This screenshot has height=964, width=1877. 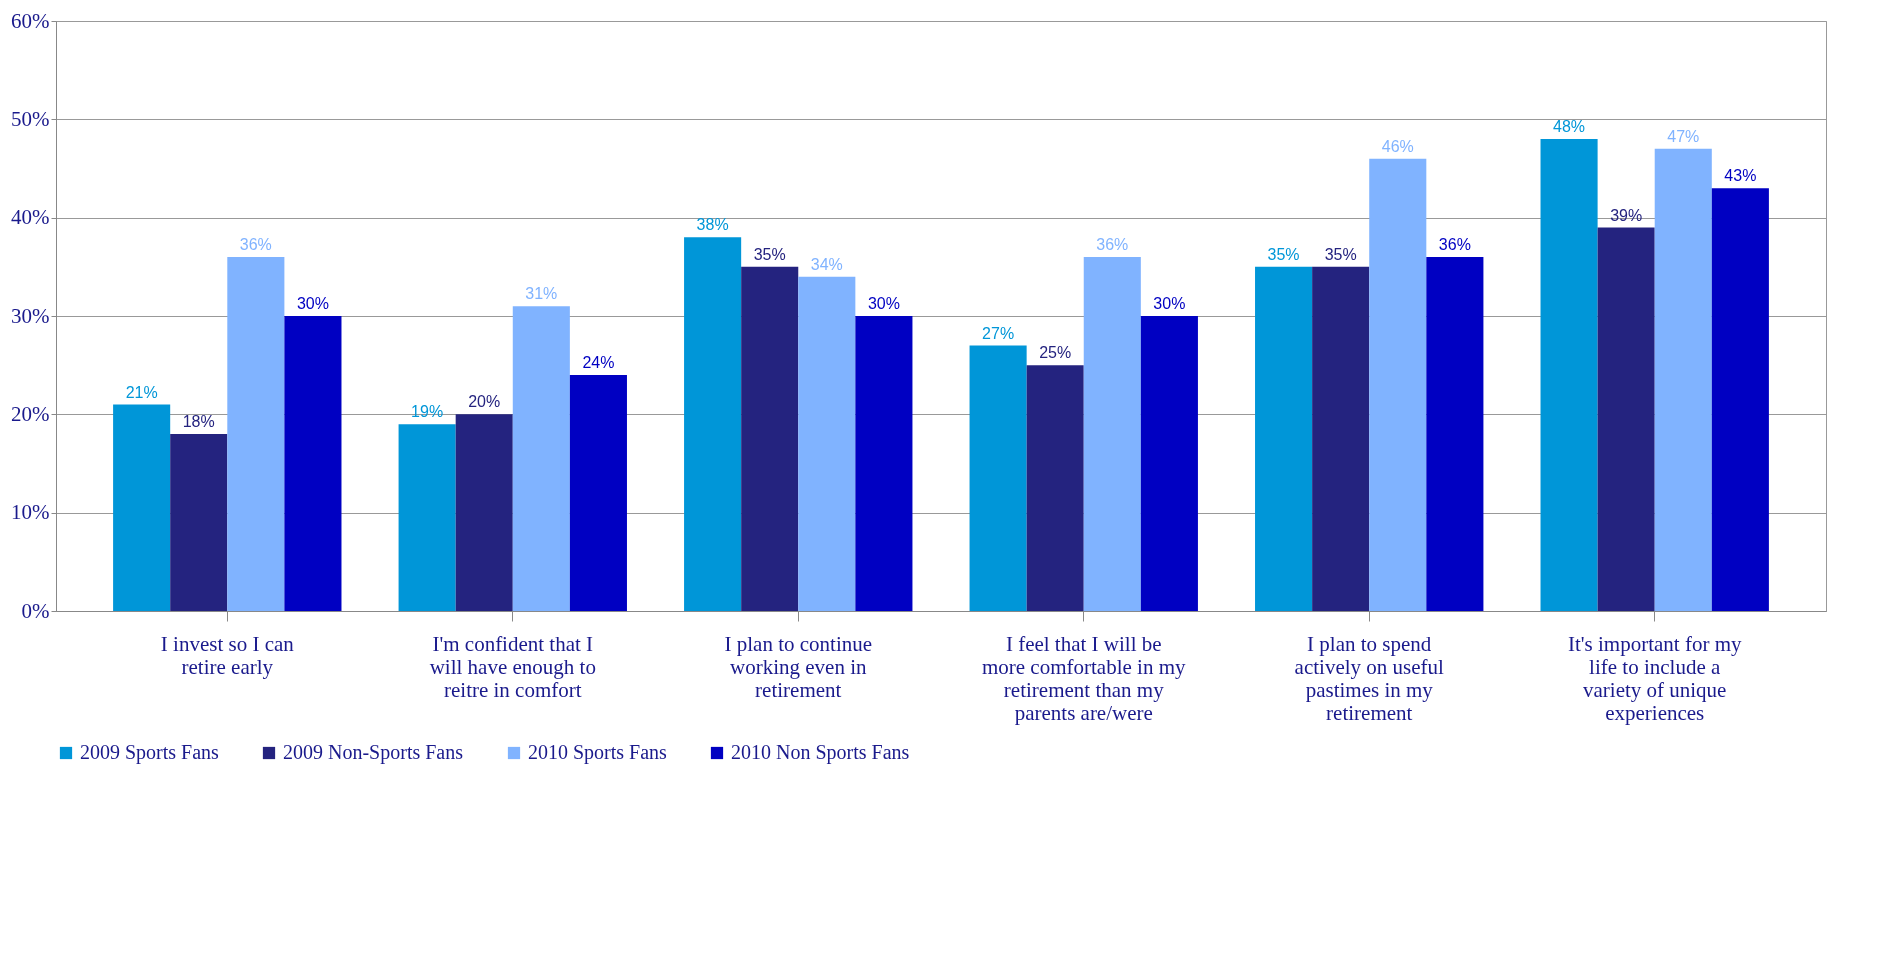 I want to click on data-label: 20%, so click(x=484, y=402).